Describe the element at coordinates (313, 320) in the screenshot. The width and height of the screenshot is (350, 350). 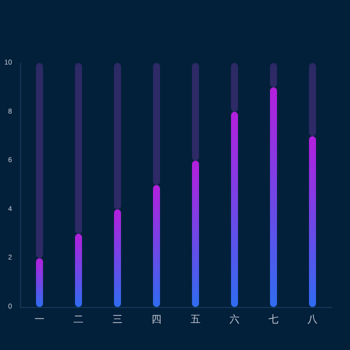
I see `x-tick-label: 八` at that location.